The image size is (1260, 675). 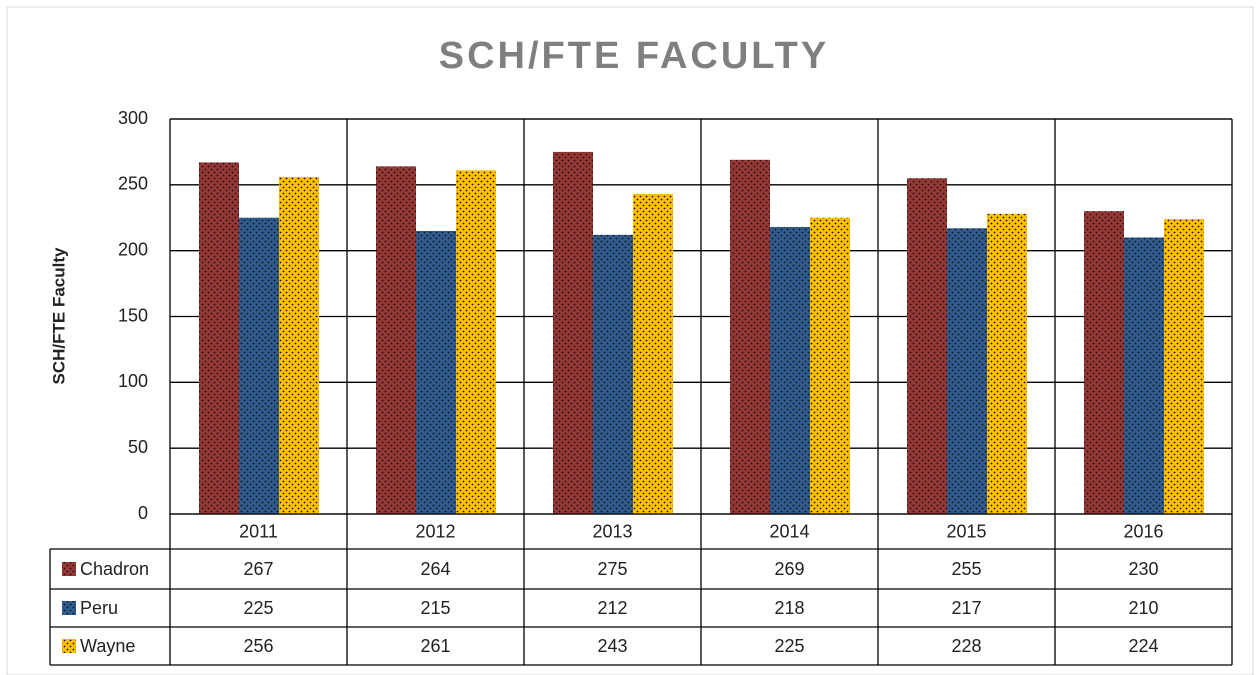 I want to click on y-tick-label: 150, so click(x=133, y=315).